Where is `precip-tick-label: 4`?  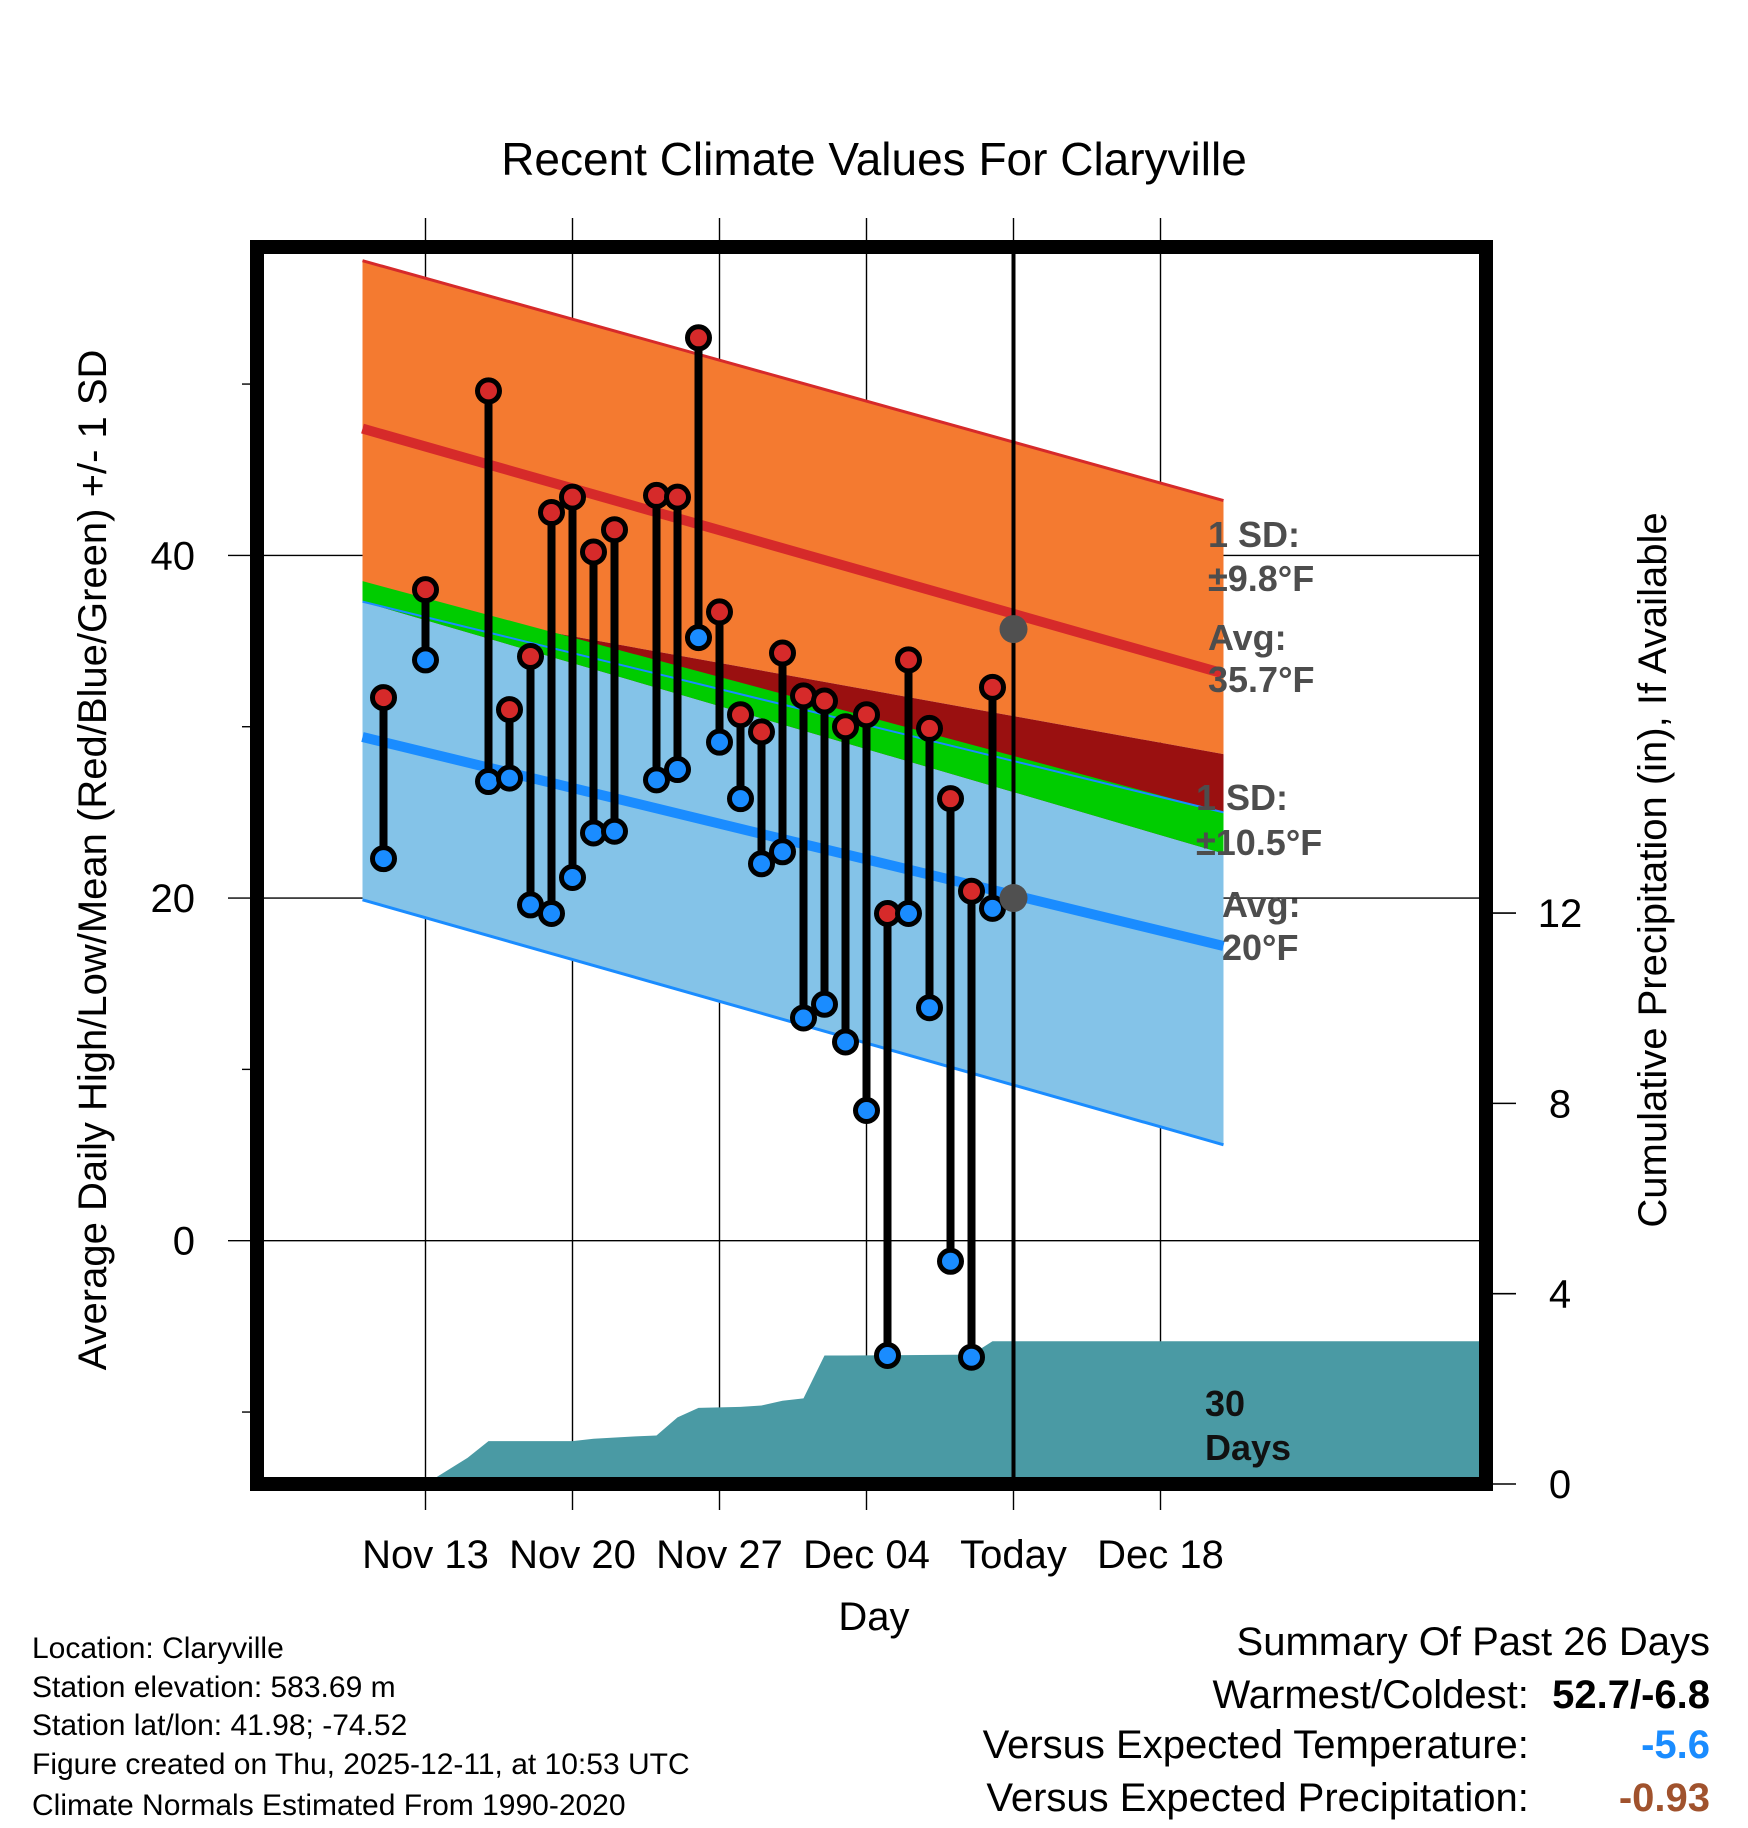 precip-tick-label: 4 is located at coordinates (1560, 1295).